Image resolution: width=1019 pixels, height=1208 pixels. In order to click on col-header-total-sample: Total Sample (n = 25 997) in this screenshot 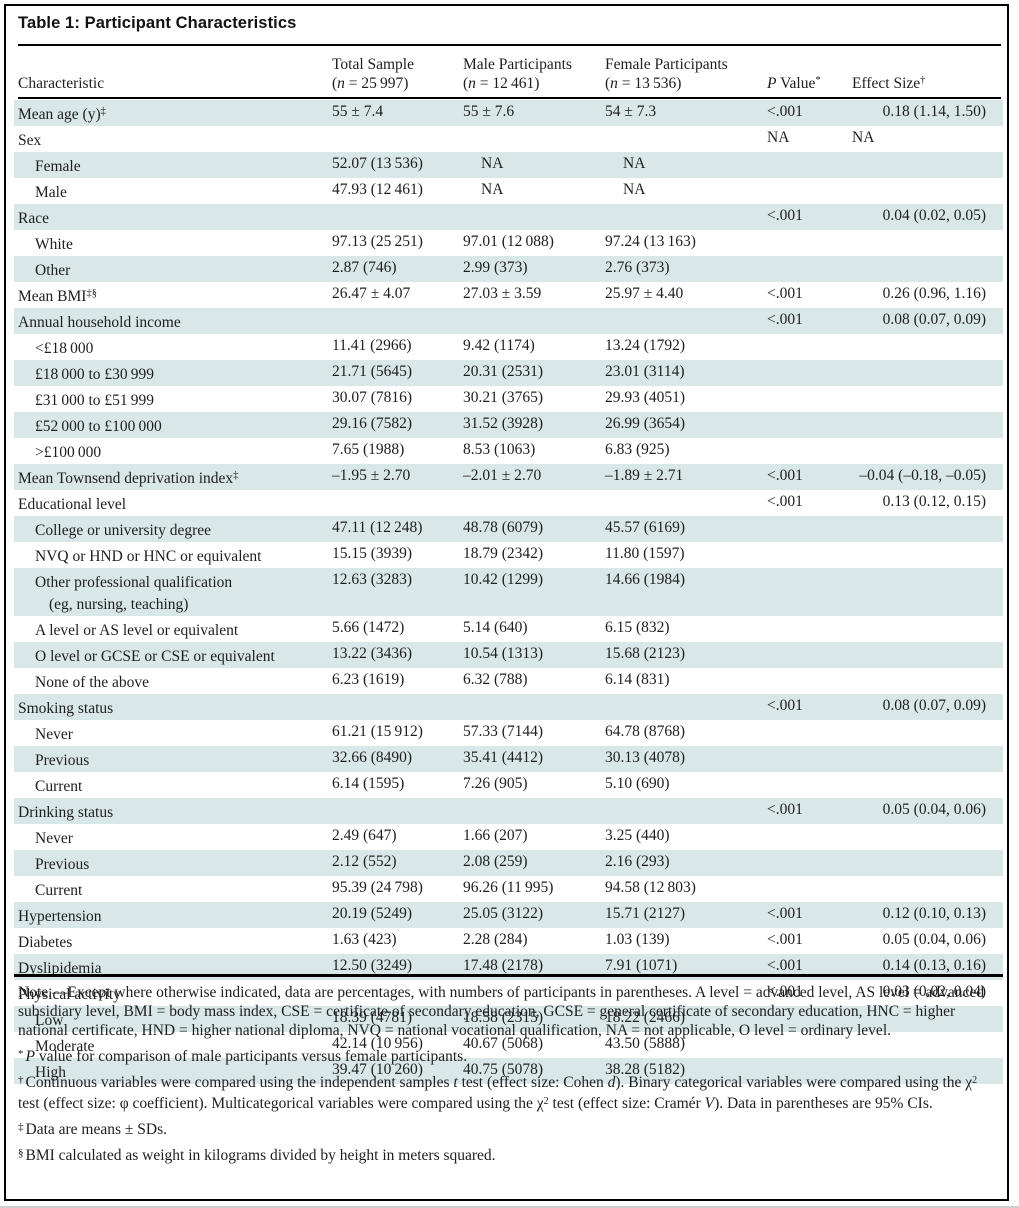, I will do `click(373, 74)`.